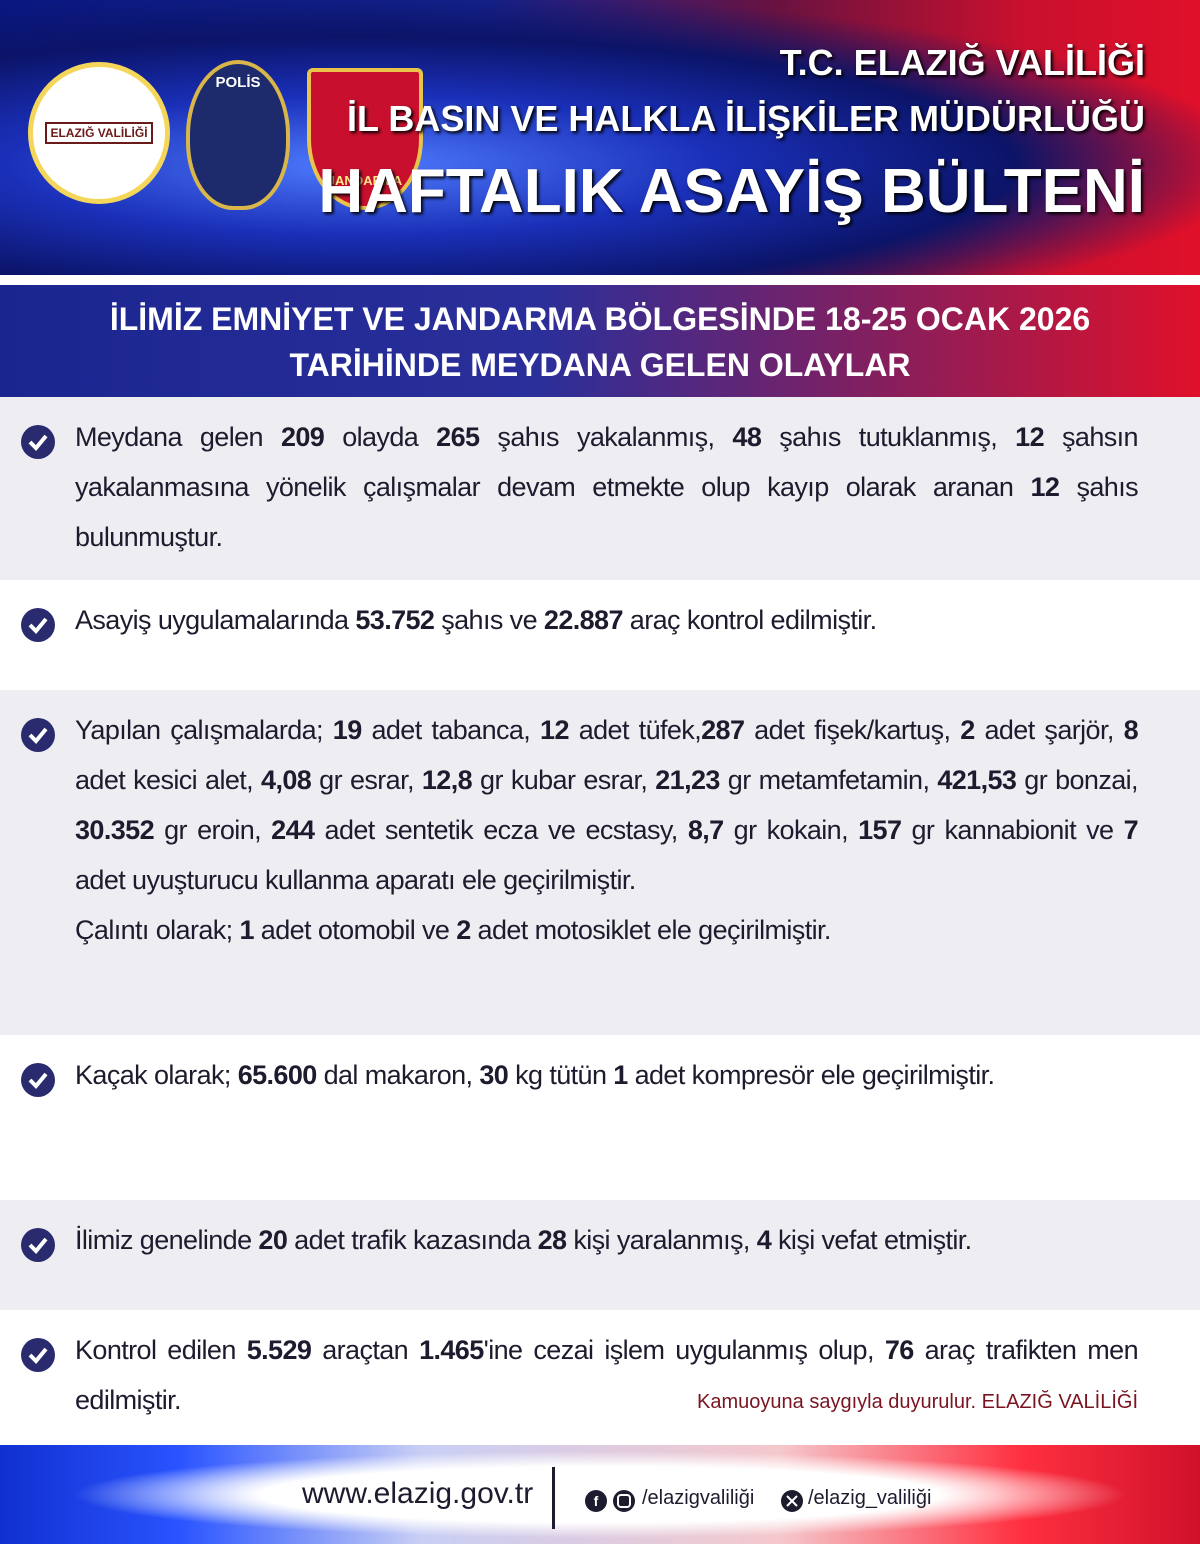 Image resolution: width=1200 pixels, height=1544 pixels. Describe the element at coordinates (347, 730) in the screenshot. I see `figure: 19` at that location.